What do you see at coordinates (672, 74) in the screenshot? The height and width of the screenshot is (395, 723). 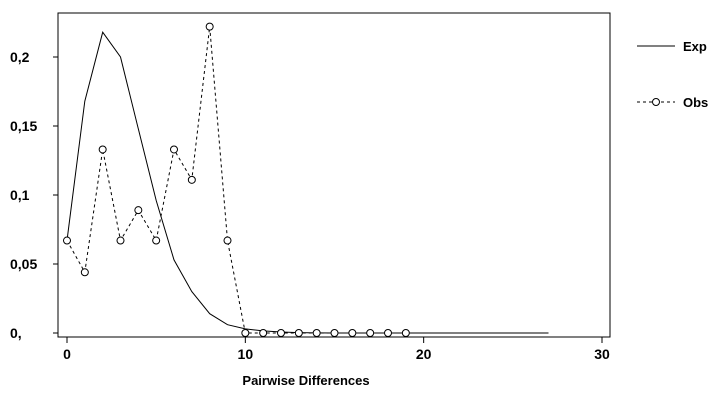 I see `legend: Exp Obs` at bounding box center [672, 74].